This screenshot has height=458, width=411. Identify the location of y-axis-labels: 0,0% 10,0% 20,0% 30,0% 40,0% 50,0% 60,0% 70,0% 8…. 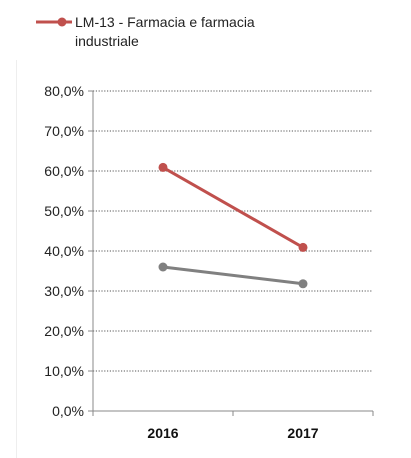
(64, 251).